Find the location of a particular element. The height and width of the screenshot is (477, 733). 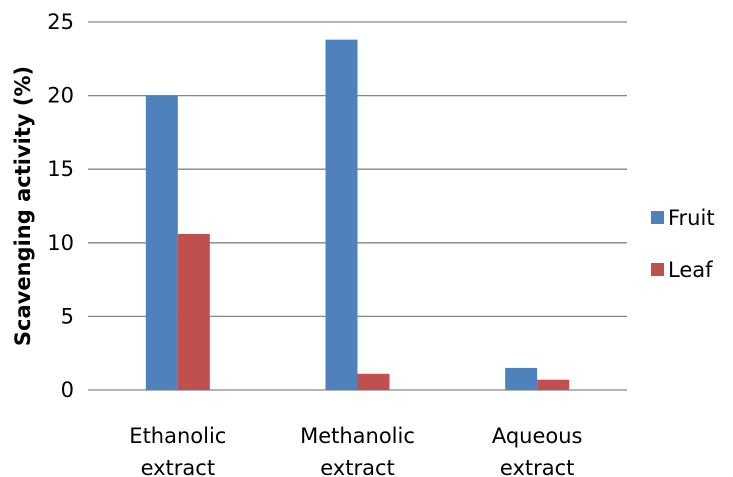

legend-swatch-leaf is located at coordinates (657, 269).